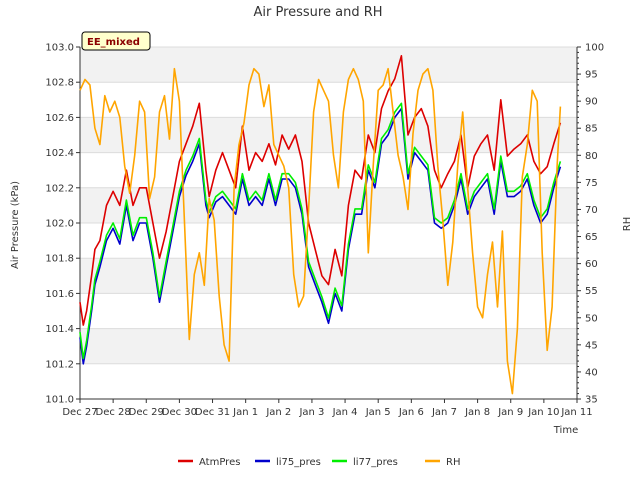 The image size is (640, 480). I want to click on y-tick-right-label: 95, so click(591, 75).